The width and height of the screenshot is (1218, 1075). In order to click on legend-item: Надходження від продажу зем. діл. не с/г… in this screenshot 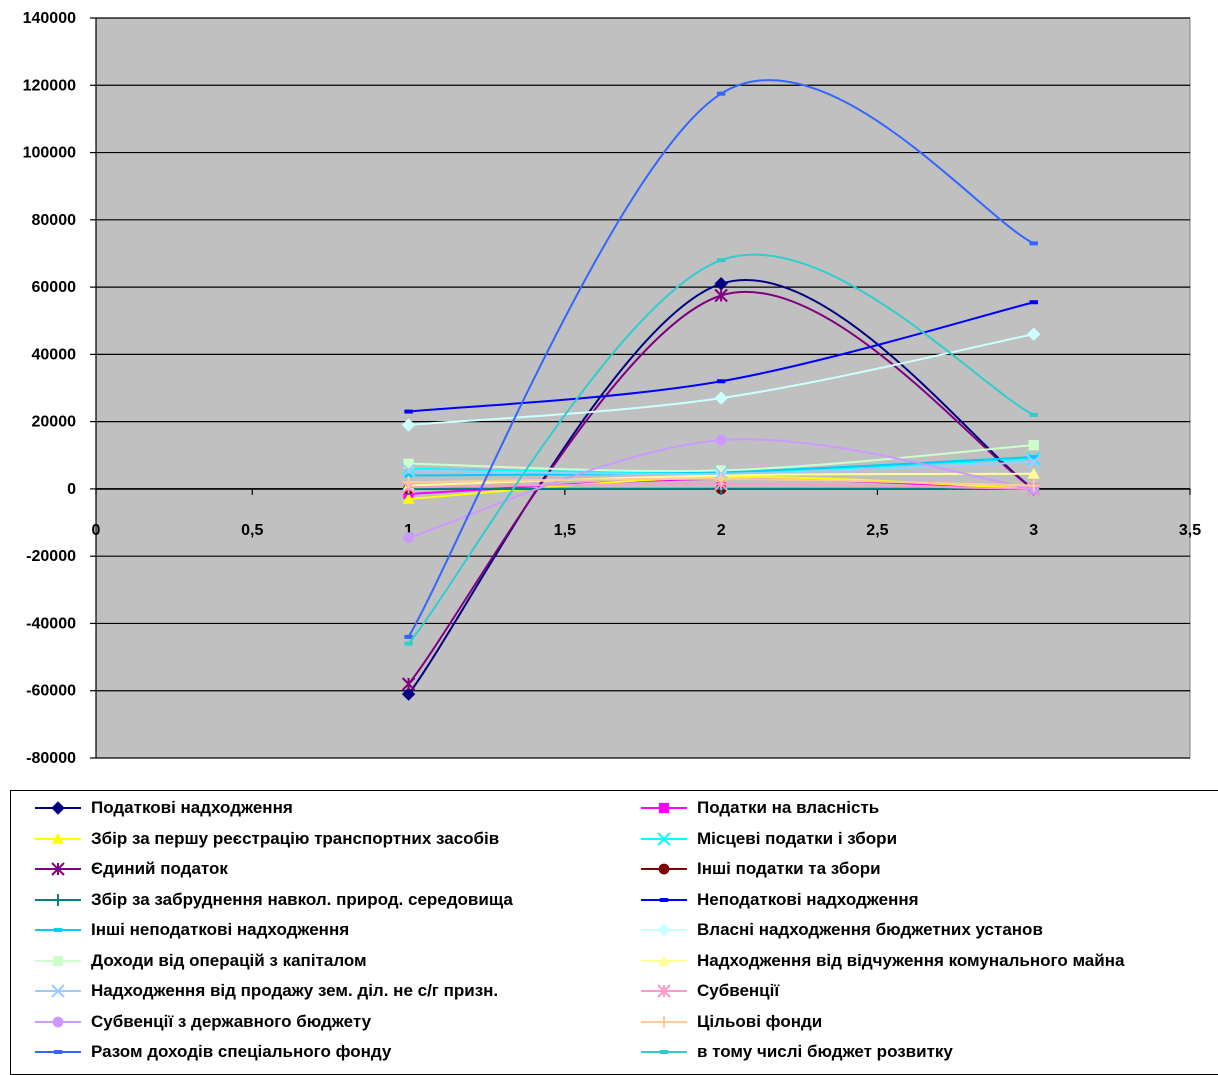, I will do `click(265, 991)`.